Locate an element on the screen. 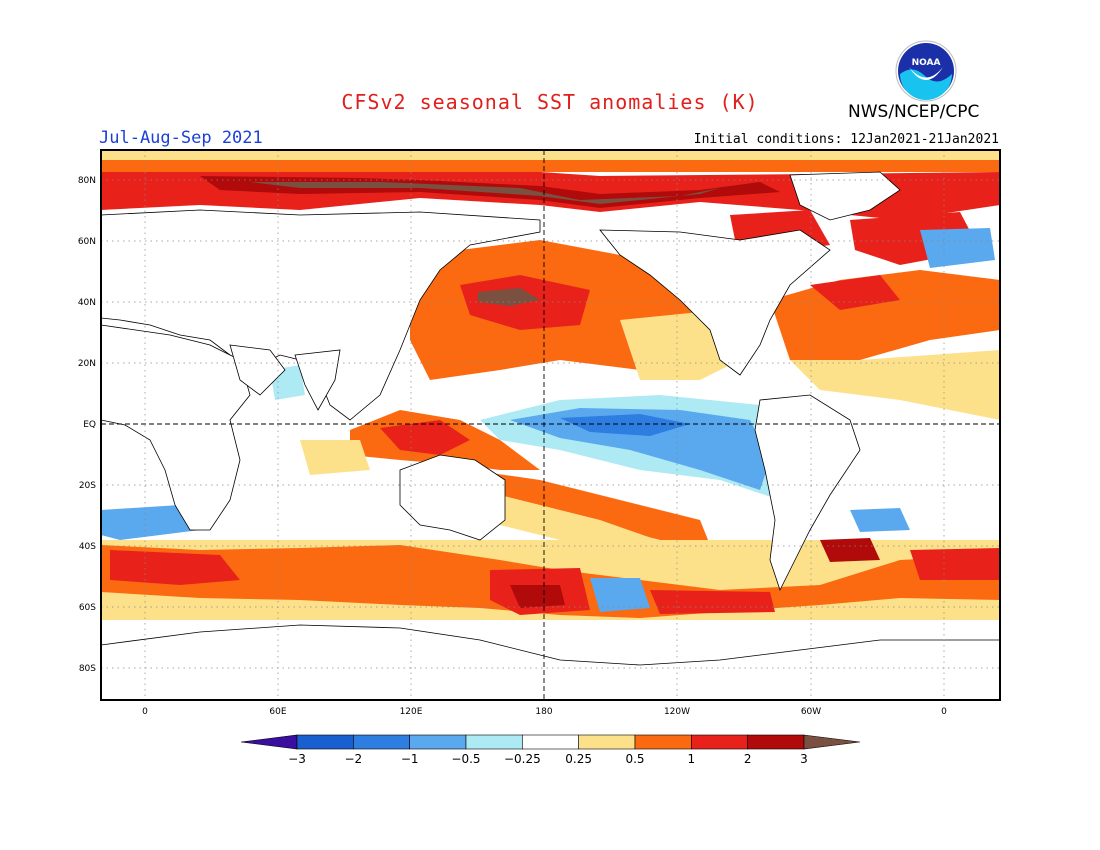 The image size is (1100, 850). colorbar-label: 3 is located at coordinates (804, 759).